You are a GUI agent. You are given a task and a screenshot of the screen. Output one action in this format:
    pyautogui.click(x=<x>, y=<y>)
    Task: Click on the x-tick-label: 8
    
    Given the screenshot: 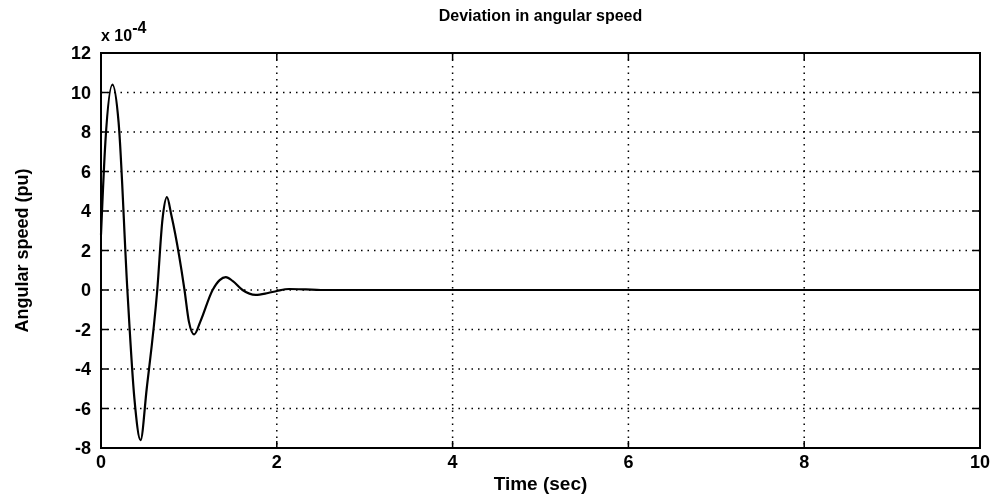 What is the action you would take?
    pyautogui.click(x=804, y=462)
    